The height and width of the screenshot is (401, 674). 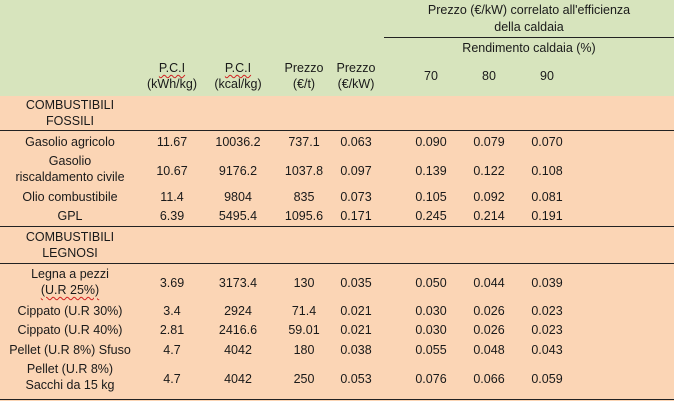 What do you see at coordinates (304, 84) in the screenshot?
I see `col-header-prezzo-t-line2: (€/t)` at bounding box center [304, 84].